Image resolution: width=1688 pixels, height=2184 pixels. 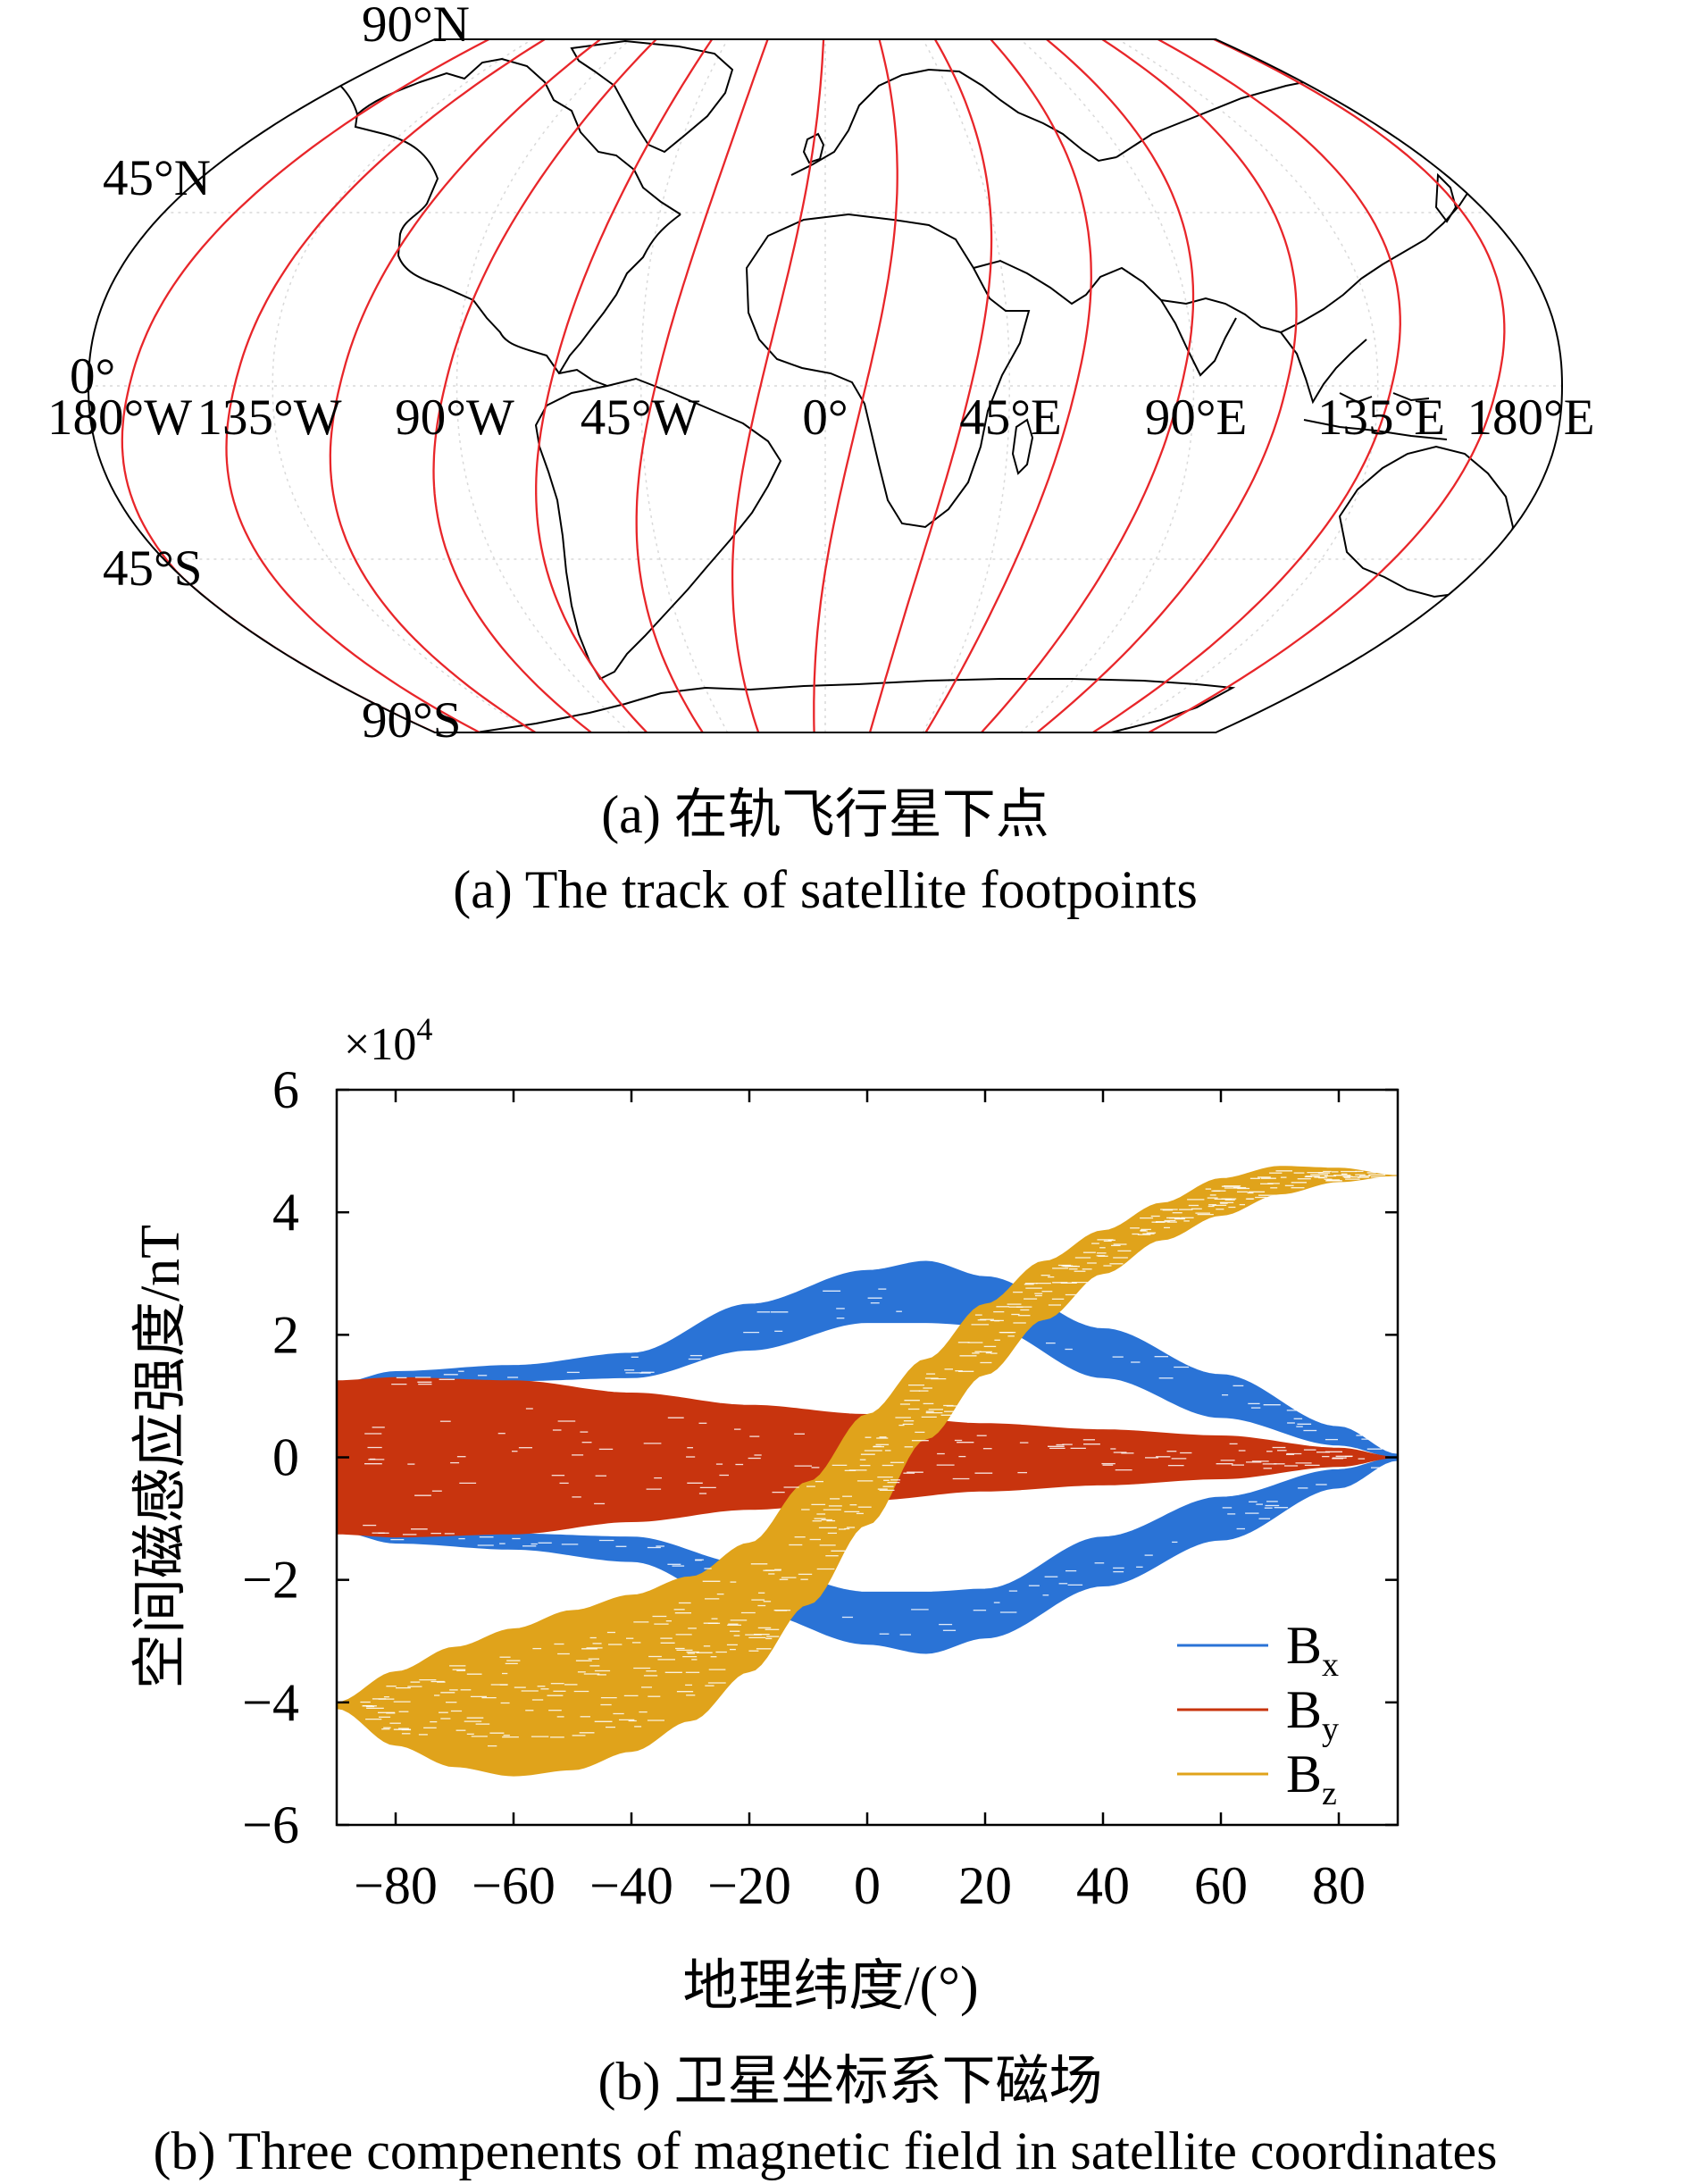 I want to click on canada-arctic-coast, so click(x=518, y=136).